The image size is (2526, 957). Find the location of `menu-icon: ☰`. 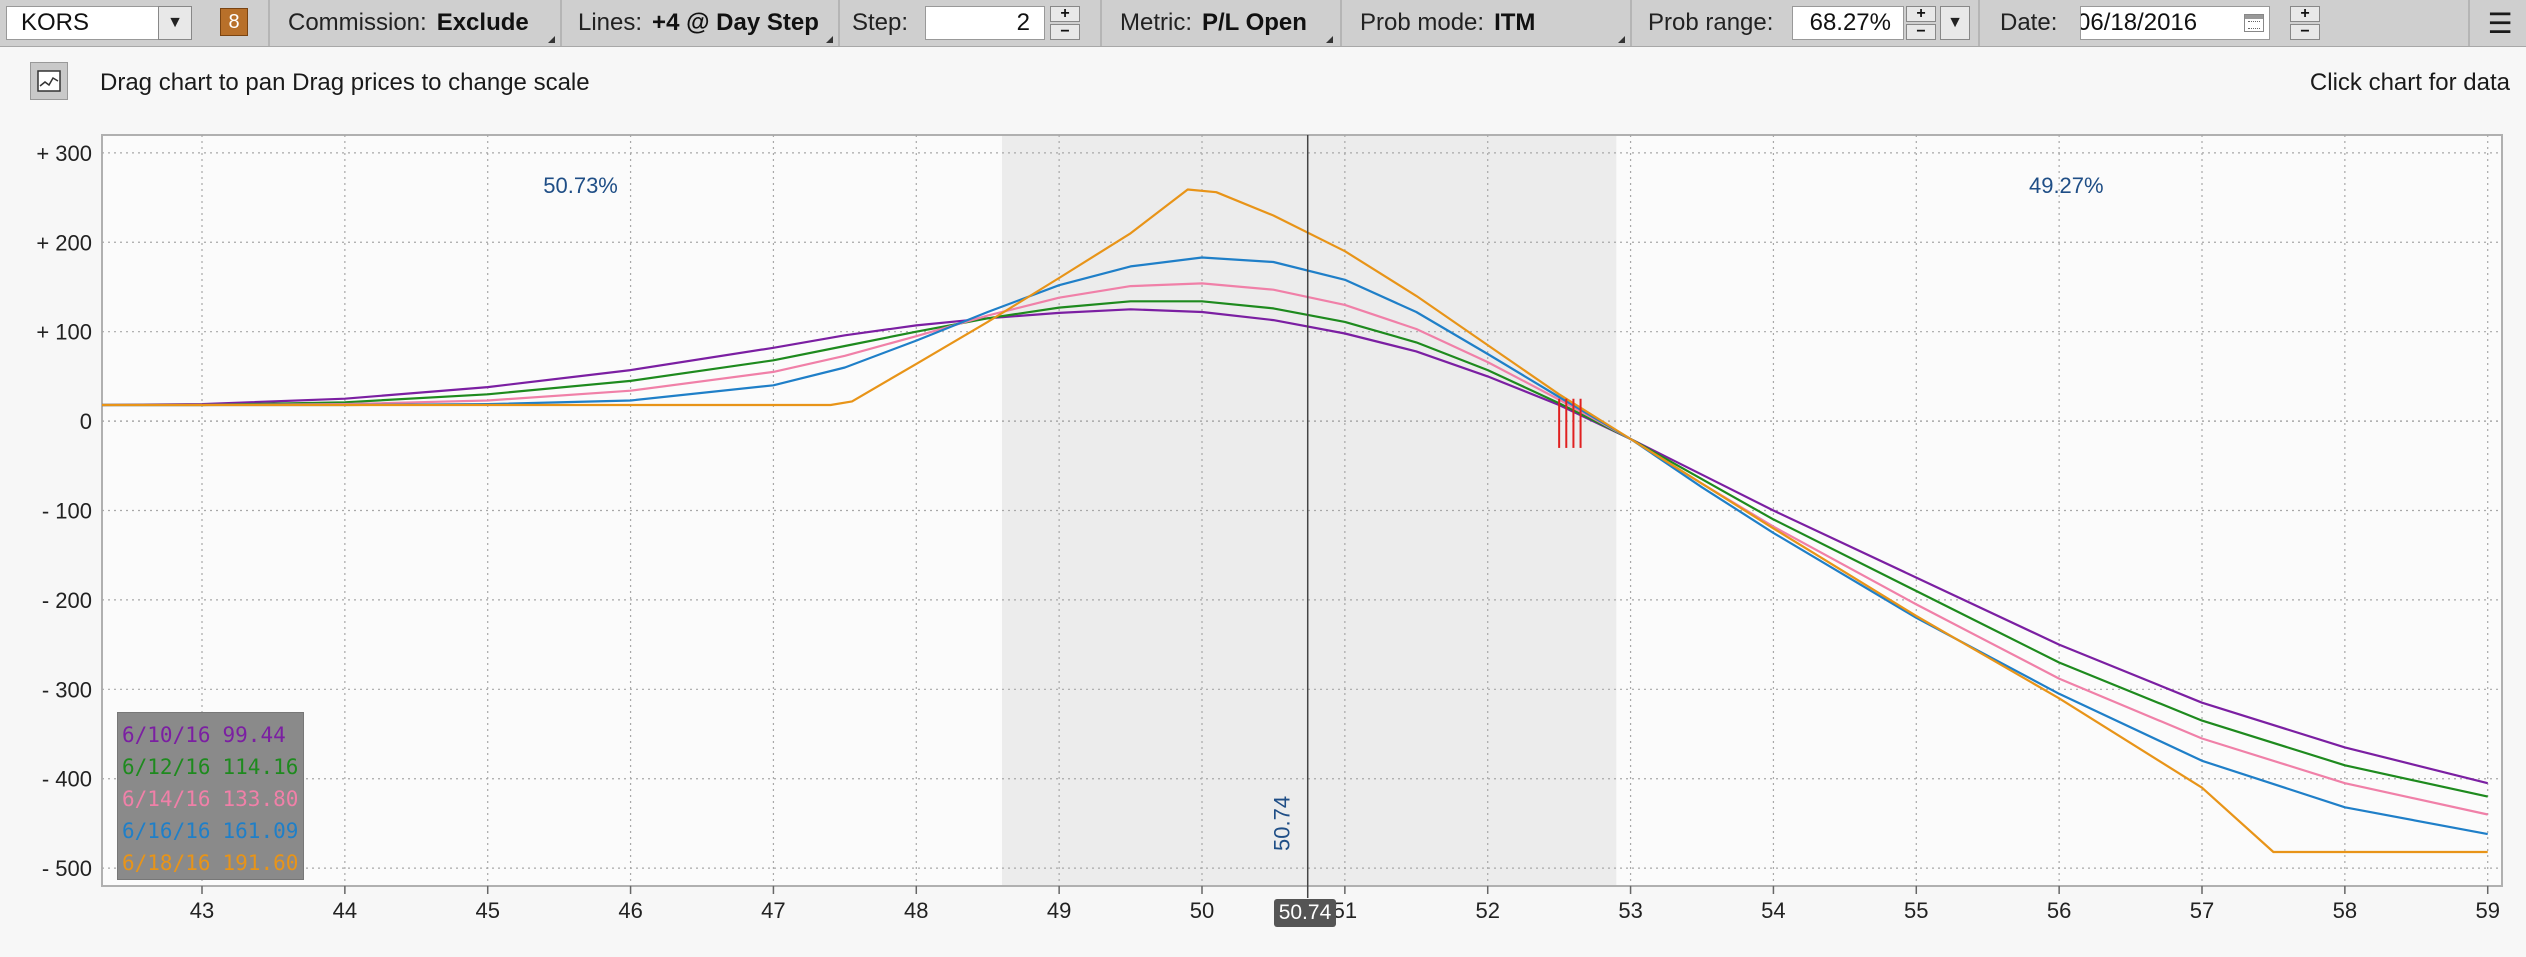

menu-icon: ☰ is located at coordinates (2500, 23).